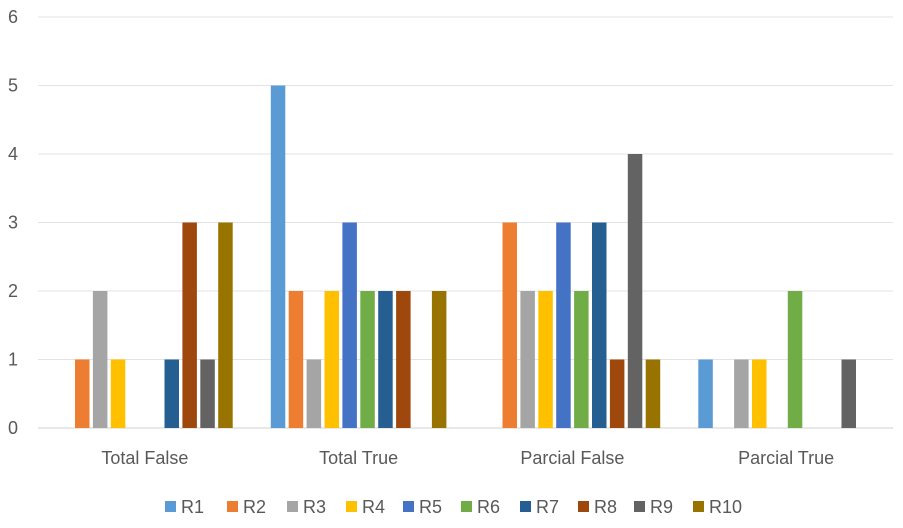 This screenshot has width=903, height=528. I want to click on legend-swatch-r5, so click(408, 506).